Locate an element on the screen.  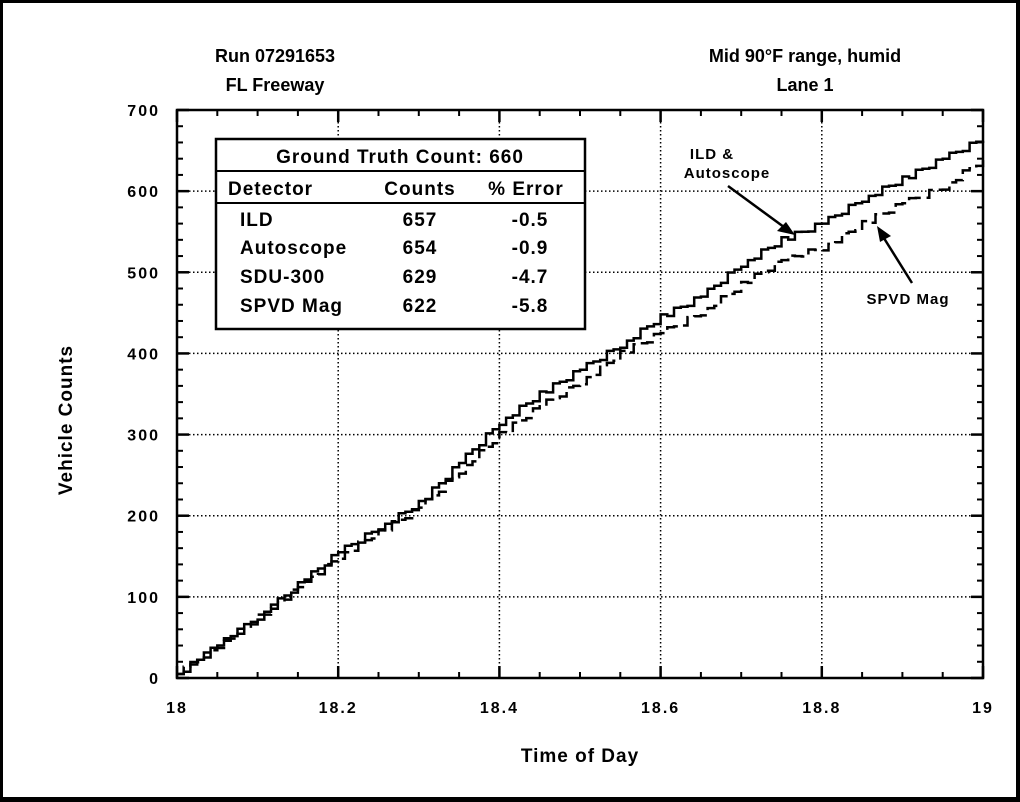
x-tick-label: 19 is located at coordinates (983, 708).